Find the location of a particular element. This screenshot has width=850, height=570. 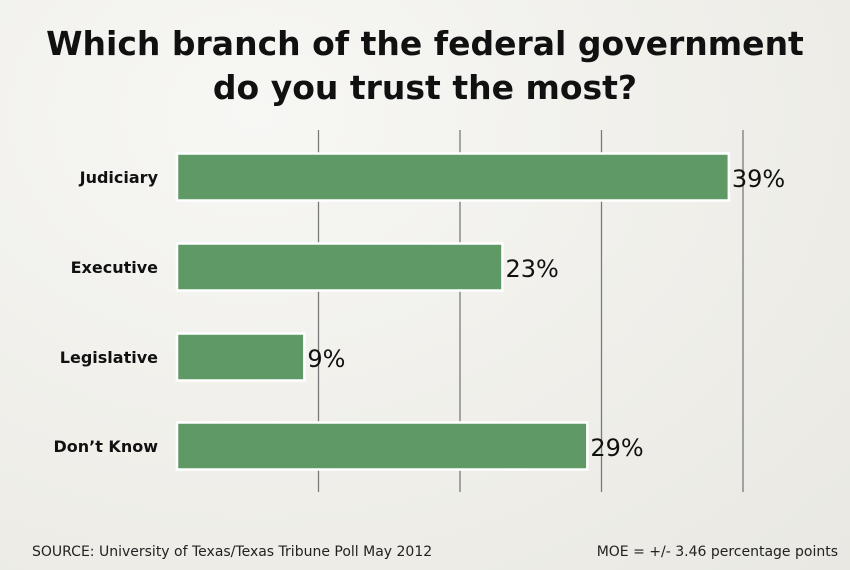

category-label-3: Legislative is located at coordinates (109, 357).